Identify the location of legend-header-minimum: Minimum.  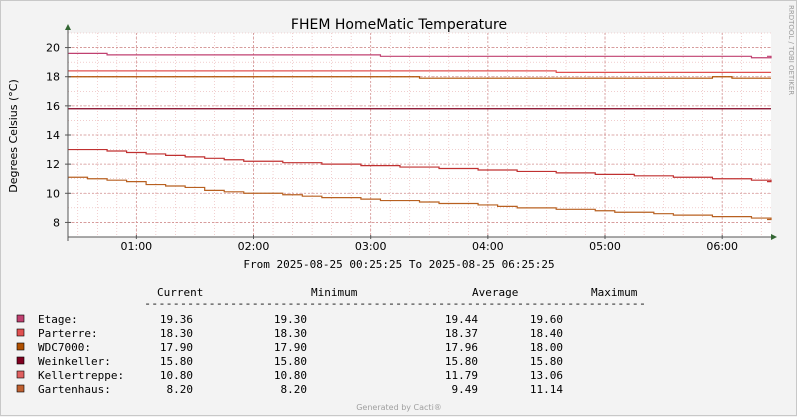
(334, 292).